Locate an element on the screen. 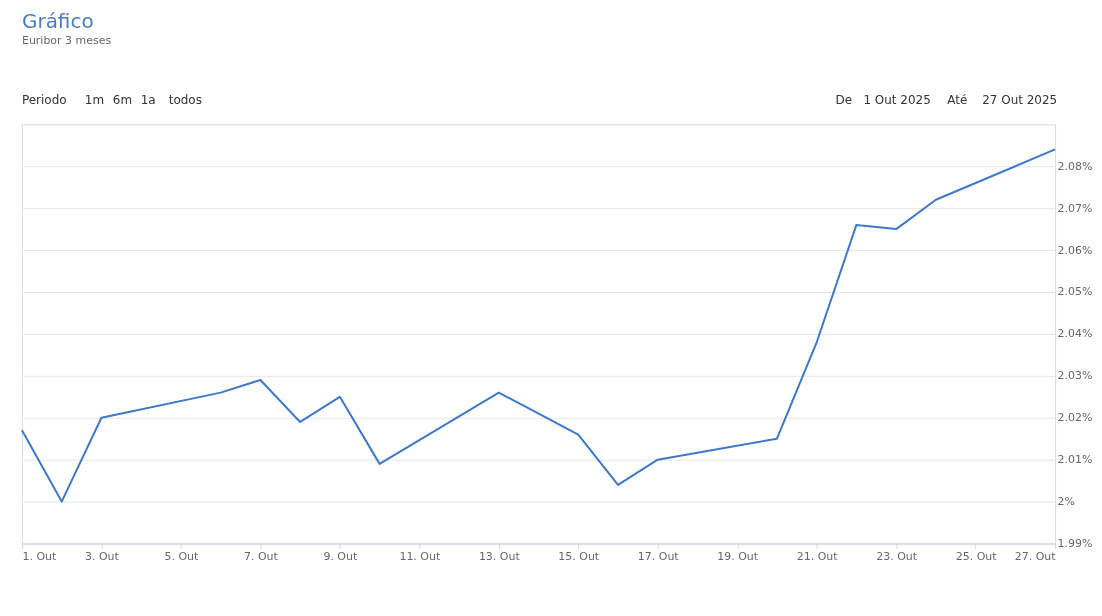 The height and width of the screenshot is (616, 1102). text: 1 Out 2025 is located at coordinates (897, 100).